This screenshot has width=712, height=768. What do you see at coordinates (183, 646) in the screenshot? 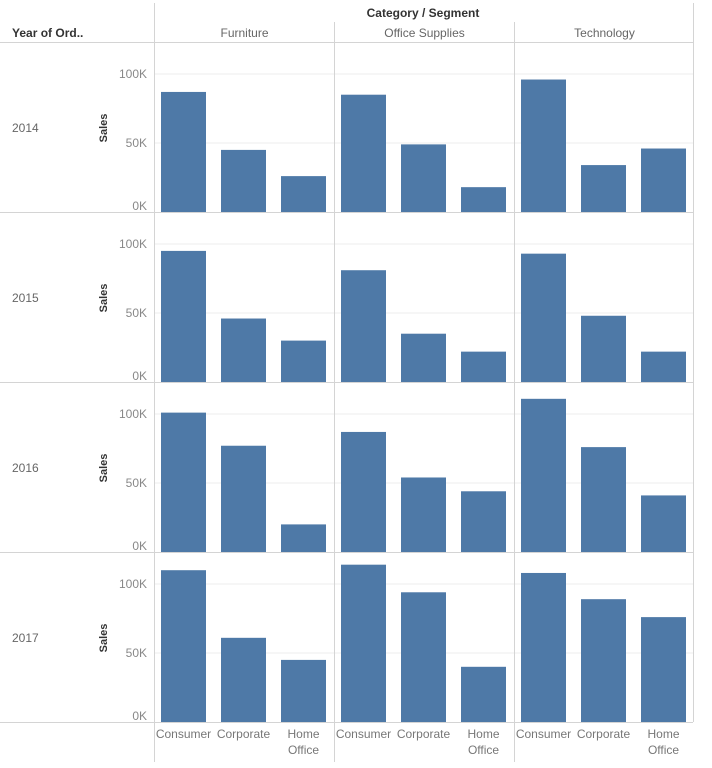
I see `bar-2017-furniture-consumer` at bounding box center [183, 646].